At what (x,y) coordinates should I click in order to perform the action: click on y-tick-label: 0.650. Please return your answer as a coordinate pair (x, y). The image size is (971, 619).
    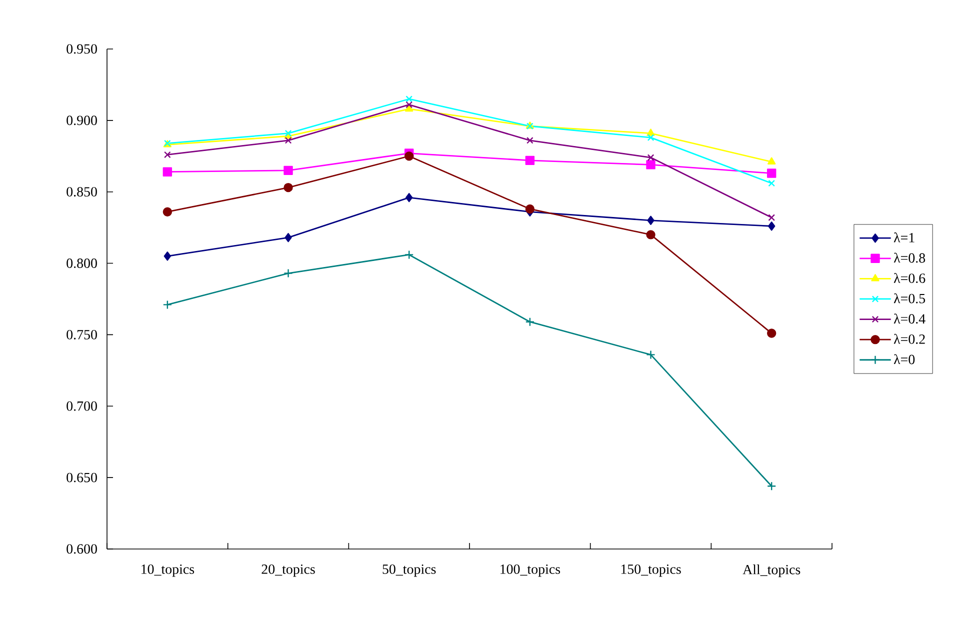
    Looking at the image, I should click on (81, 477).